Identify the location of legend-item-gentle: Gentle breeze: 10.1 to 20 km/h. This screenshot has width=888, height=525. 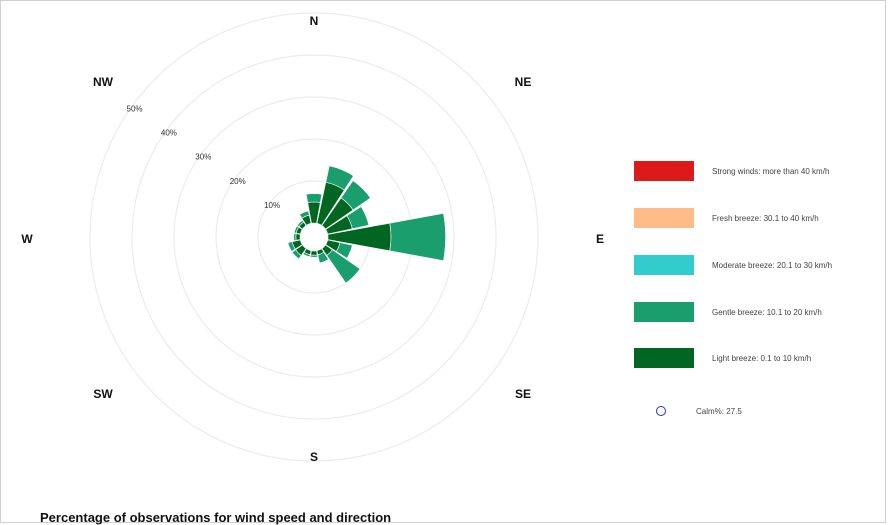
(728, 312).